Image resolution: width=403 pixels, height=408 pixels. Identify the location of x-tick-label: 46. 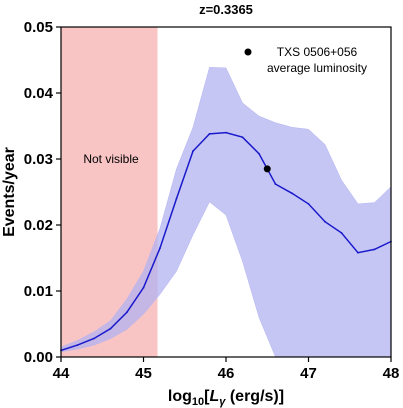
(226, 373).